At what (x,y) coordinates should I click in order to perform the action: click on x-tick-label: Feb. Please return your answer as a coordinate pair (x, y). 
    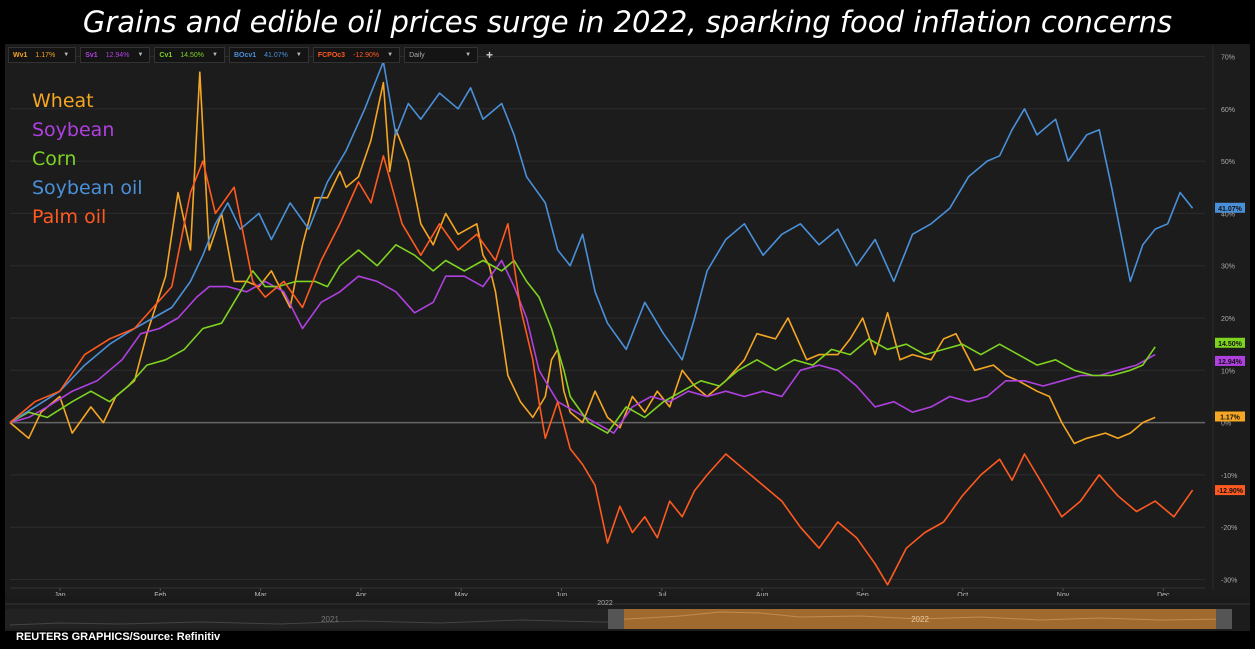
    Looking at the image, I should click on (160, 595).